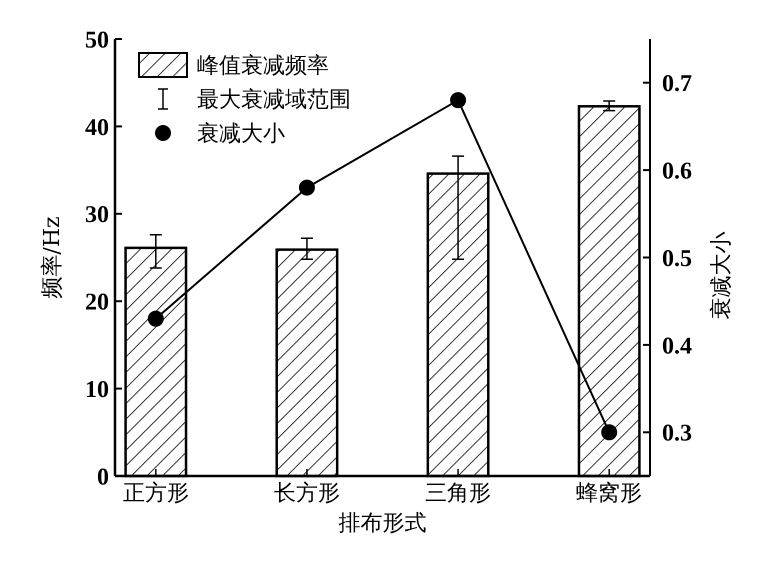 The height and width of the screenshot is (564, 783). What do you see at coordinates (103, 477) in the screenshot?
I see `y-tick-label: 0` at bounding box center [103, 477].